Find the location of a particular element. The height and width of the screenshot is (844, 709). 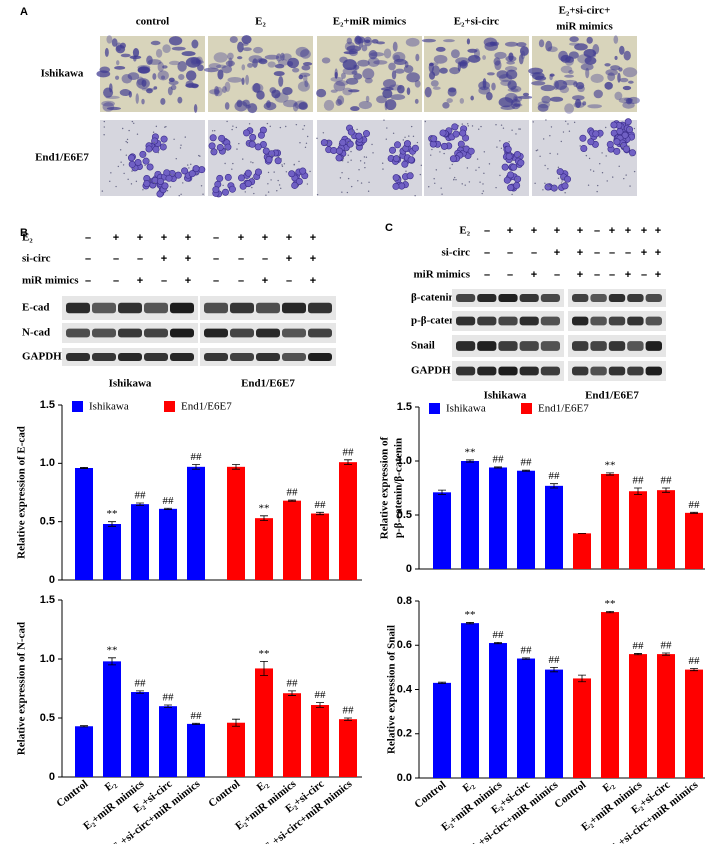

column-header: E₂ is located at coordinates (260, 22).